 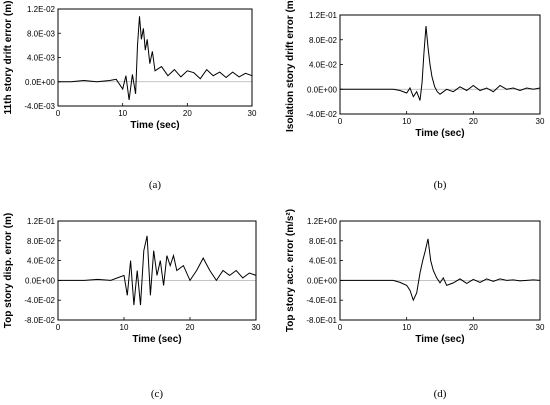 I want to click on y-tick-label: -4.0E-03, so click(x=39, y=106).